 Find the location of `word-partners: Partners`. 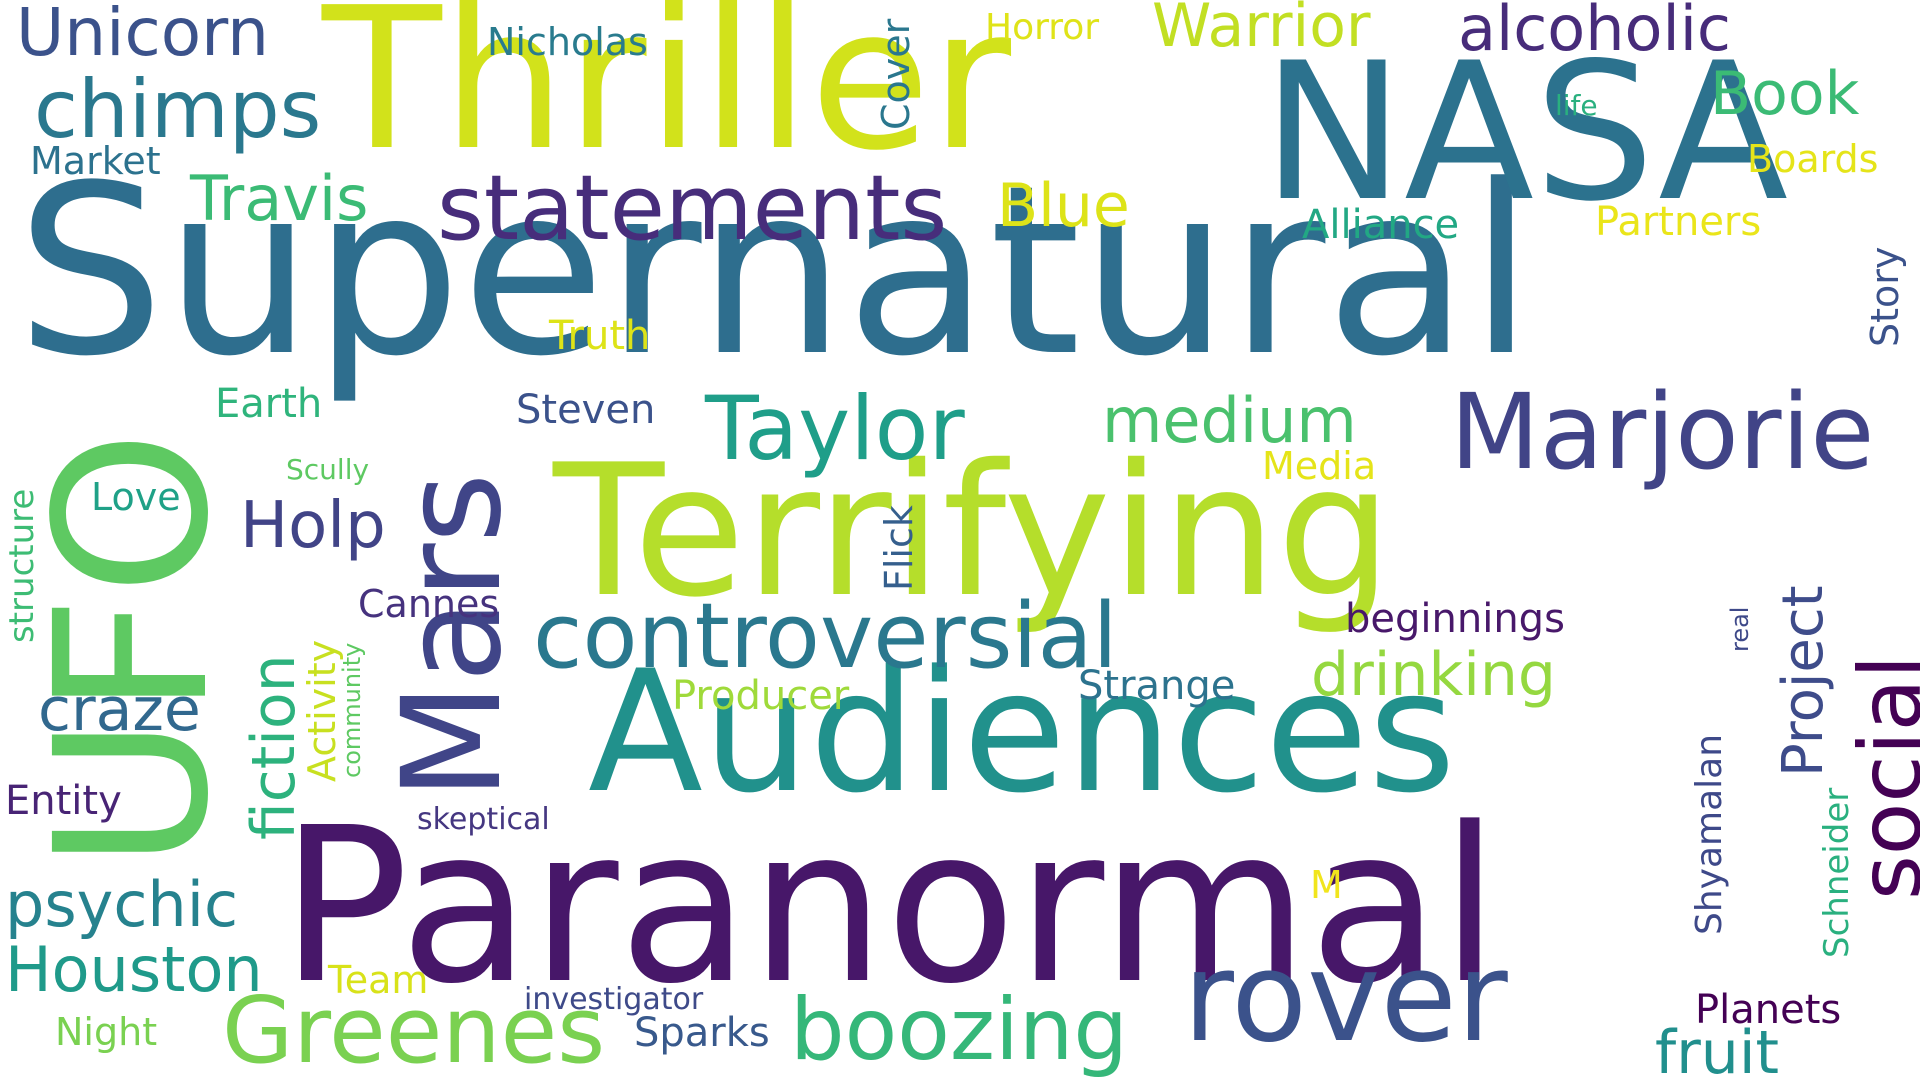

word-partners: Partners is located at coordinates (1678, 222).